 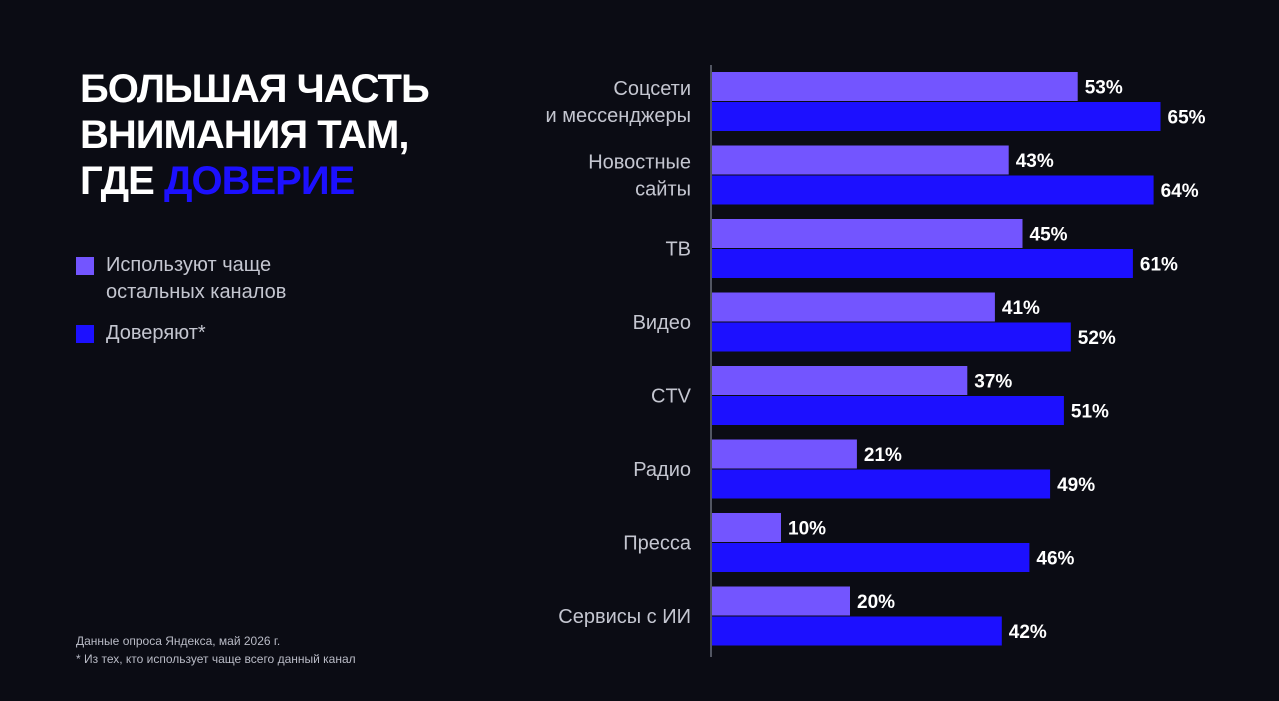 I want to click on value-label-series-1-cat-3: 52%, so click(x=1097, y=338).